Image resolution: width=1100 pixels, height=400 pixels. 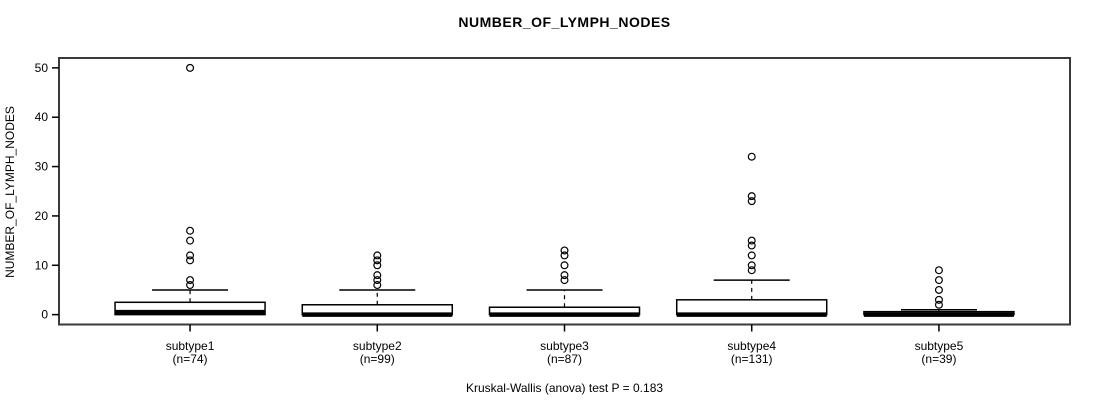 I want to click on y-tick-label: 30, so click(x=42, y=167).